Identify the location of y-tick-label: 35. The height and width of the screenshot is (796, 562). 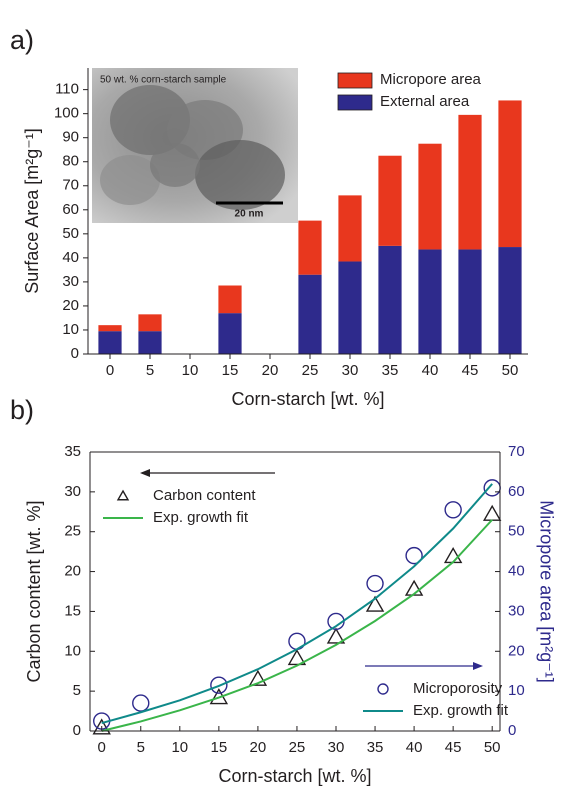
(72, 451).